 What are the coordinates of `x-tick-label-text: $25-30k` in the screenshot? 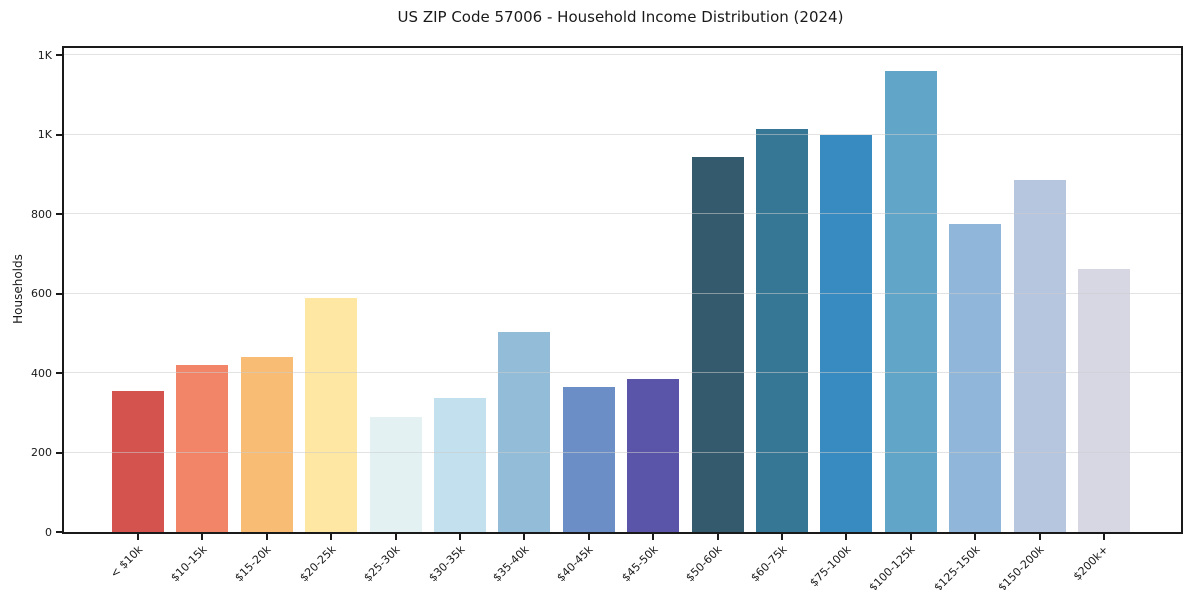 It's located at (382, 564).